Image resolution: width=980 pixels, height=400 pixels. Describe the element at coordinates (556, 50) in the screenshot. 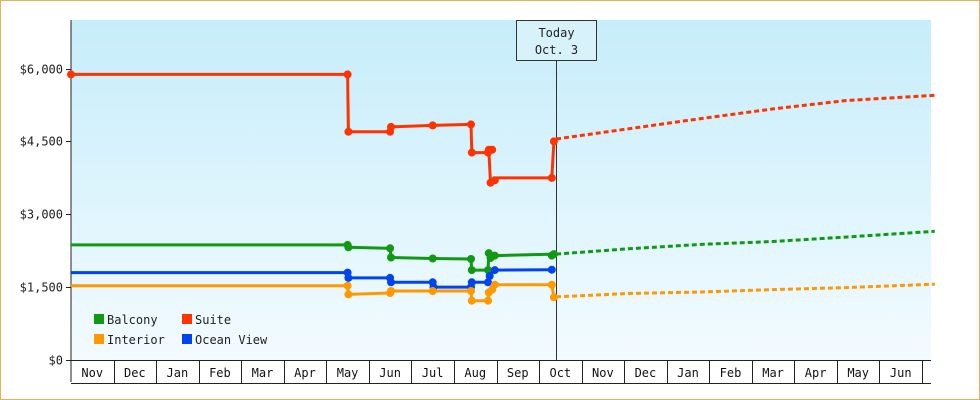

I see `today-date: Oct. 3` at that location.